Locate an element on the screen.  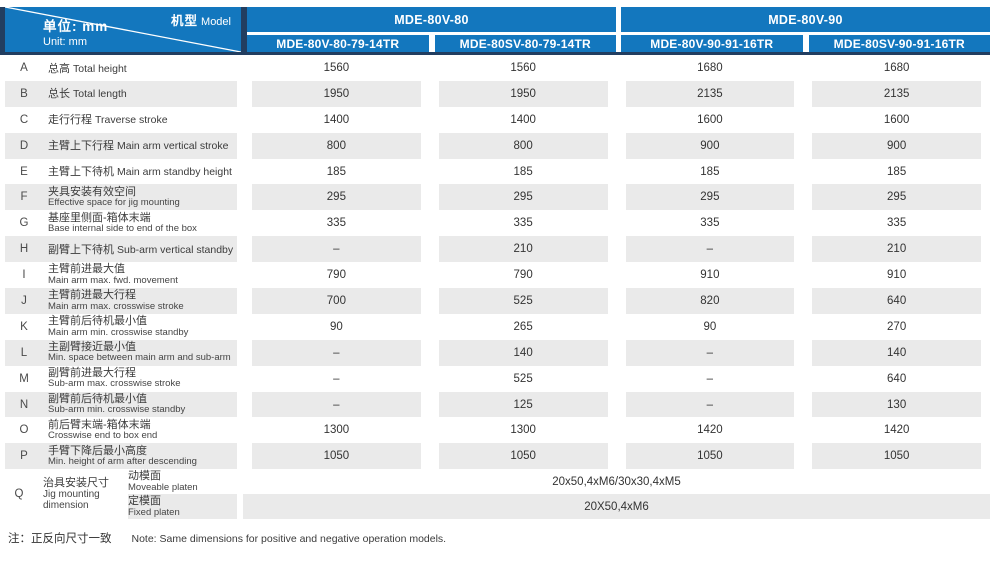
value-cell: 1400 is located at coordinates (523, 119).